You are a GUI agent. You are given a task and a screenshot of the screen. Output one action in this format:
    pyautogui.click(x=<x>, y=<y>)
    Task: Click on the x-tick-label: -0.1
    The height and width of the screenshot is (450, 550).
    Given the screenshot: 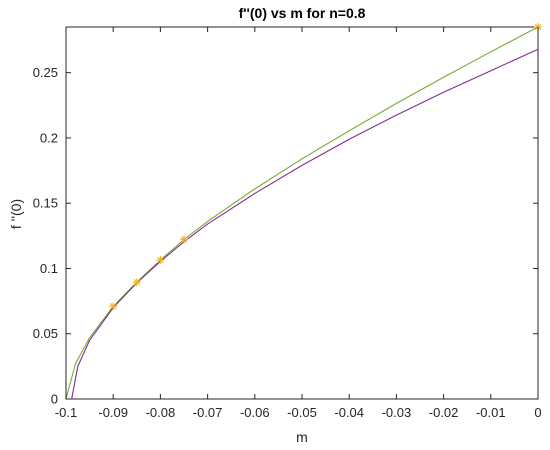 What is the action you would take?
    pyautogui.click(x=66, y=412)
    